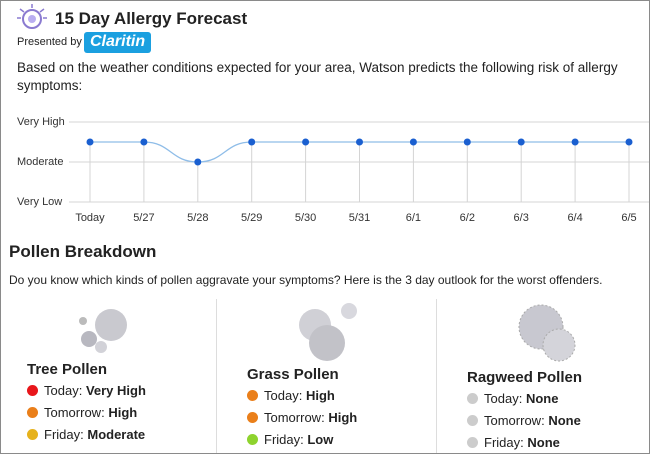 This screenshot has width=650, height=454. Describe the element at coordinates (40, 162) in the screenshot. I see `y-tick-label: Moderate` at that location.